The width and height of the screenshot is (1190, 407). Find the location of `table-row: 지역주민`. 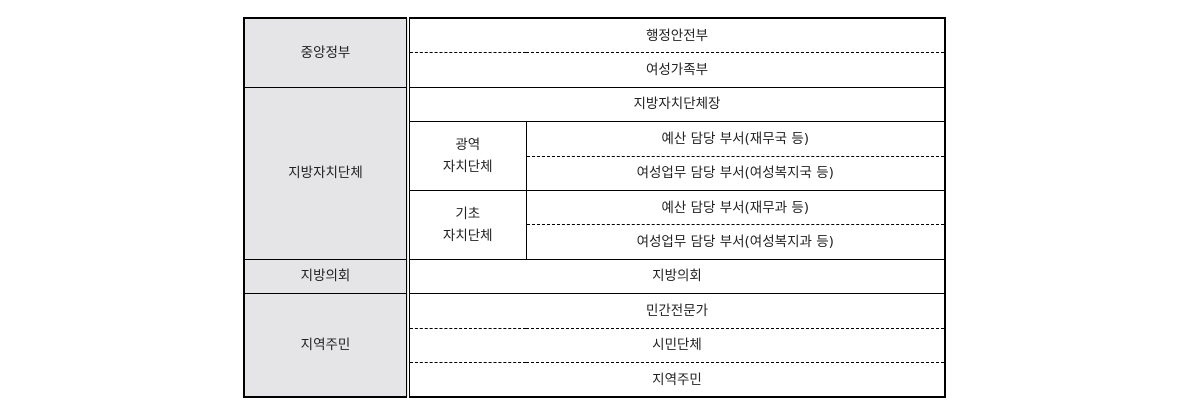

table-row: 지역주민 is located at coordinates (595, 379).